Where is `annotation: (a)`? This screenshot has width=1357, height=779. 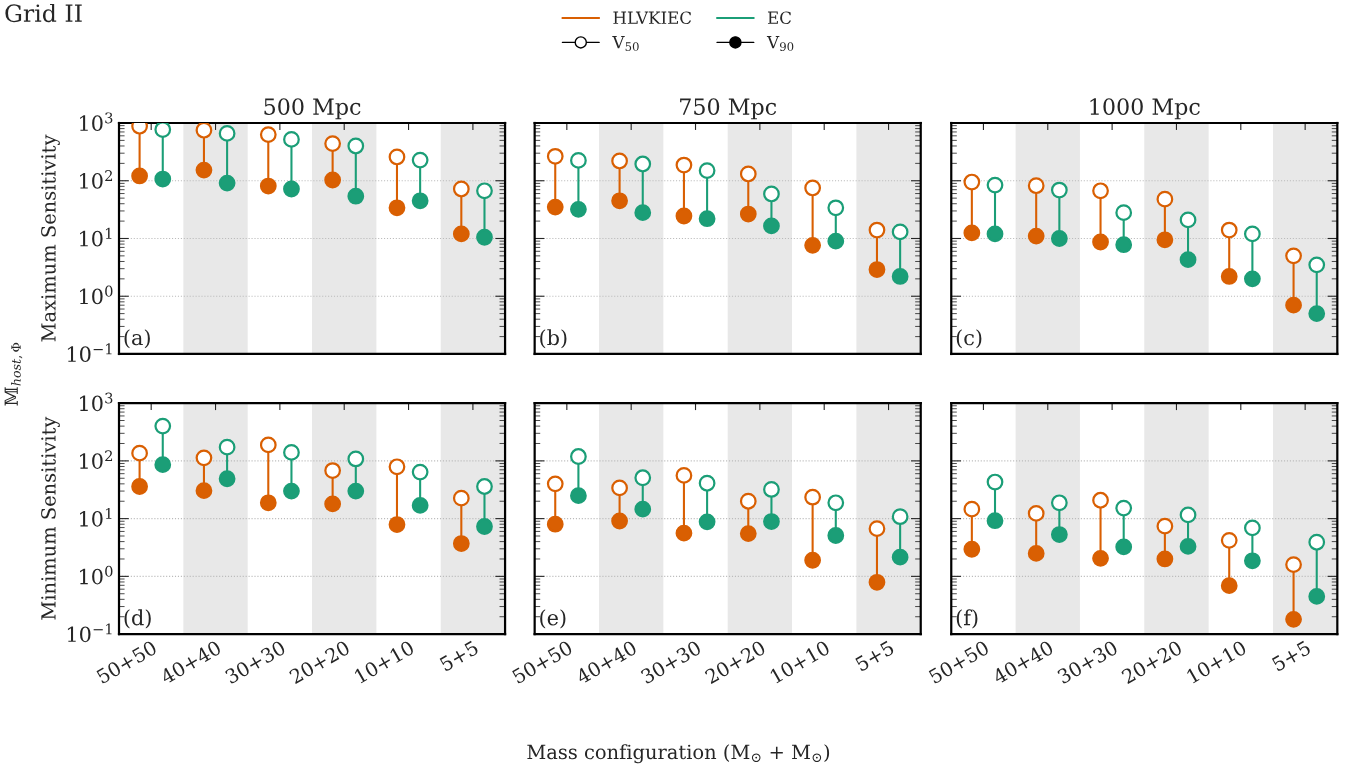
annotation: (a) is located at coordinates (137, 339).